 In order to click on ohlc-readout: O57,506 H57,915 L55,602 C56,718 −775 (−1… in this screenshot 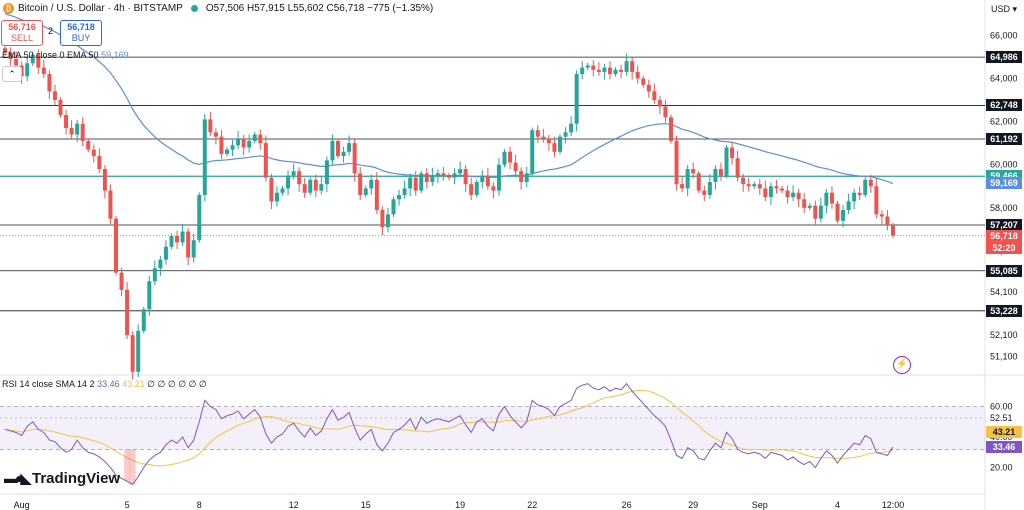, I will do `click(319, 8)`.